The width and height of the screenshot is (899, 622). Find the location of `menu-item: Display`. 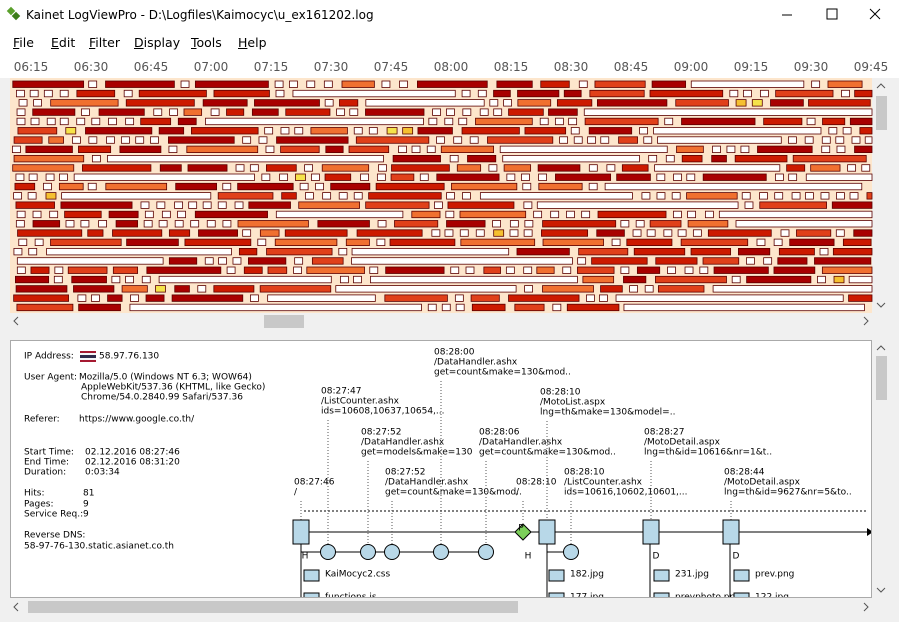

menu-item: Display is located at coordinates (157, 42).